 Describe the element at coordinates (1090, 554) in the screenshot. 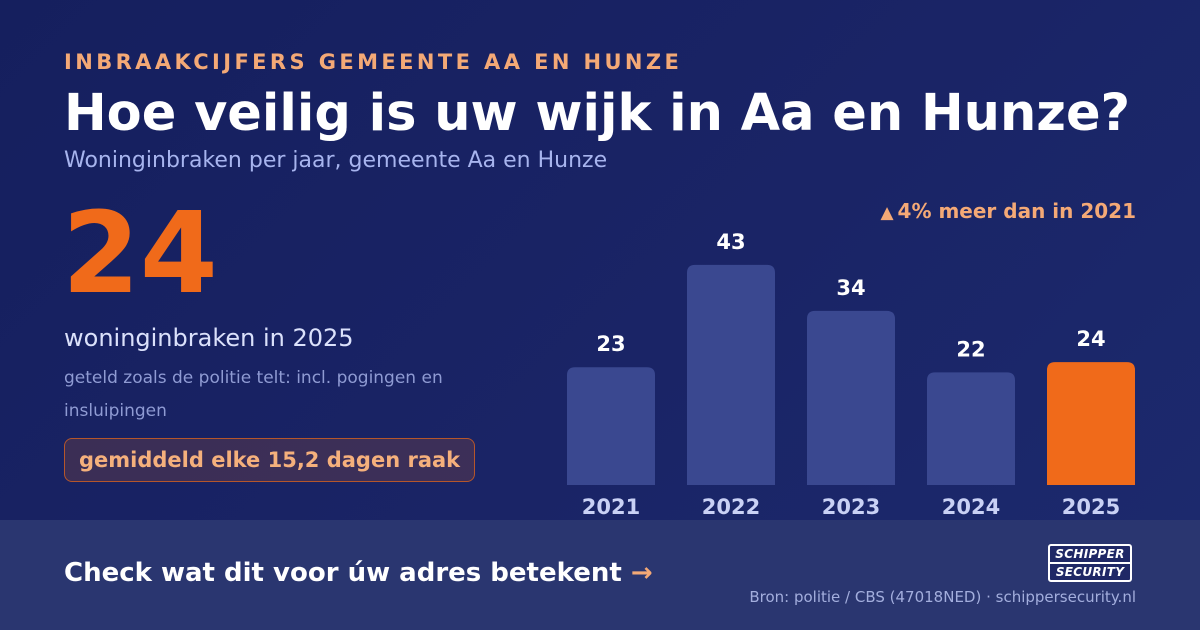

I see `logo-line-1: SCHIPPER` at that location.